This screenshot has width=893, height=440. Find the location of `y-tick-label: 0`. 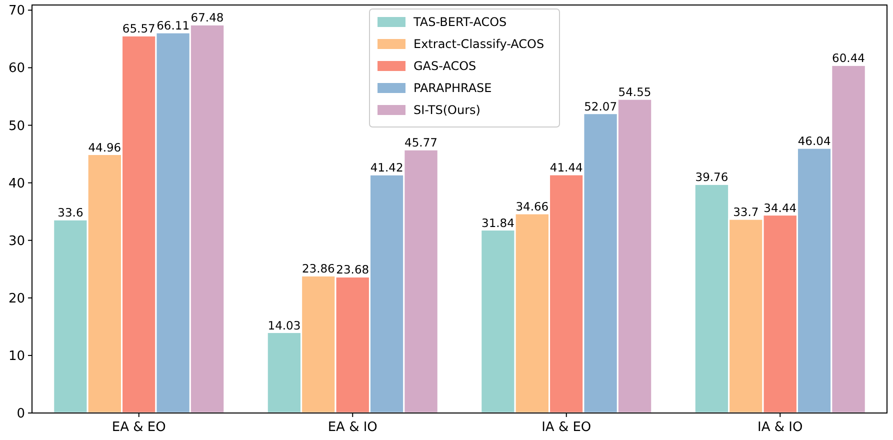

y-tick-label: 0 is located at coordinates (20, 414).